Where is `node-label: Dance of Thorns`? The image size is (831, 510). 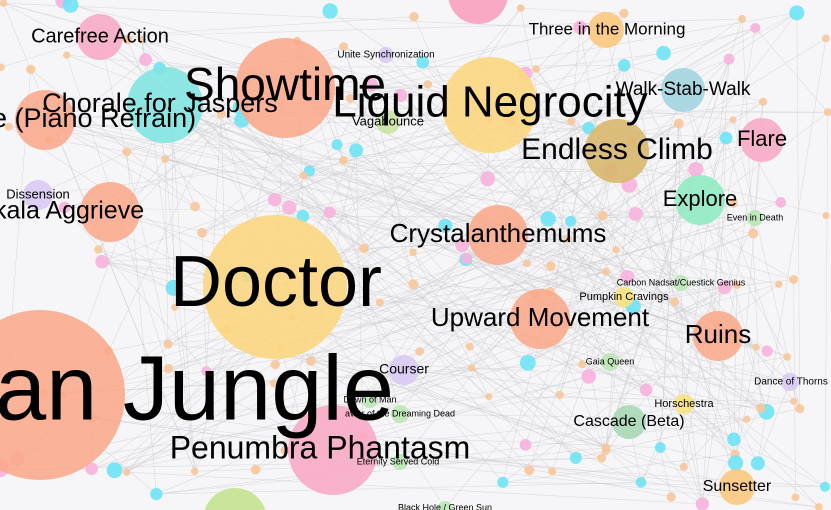
node-label: Dance of Thorns is located at coordinates (791, 382).